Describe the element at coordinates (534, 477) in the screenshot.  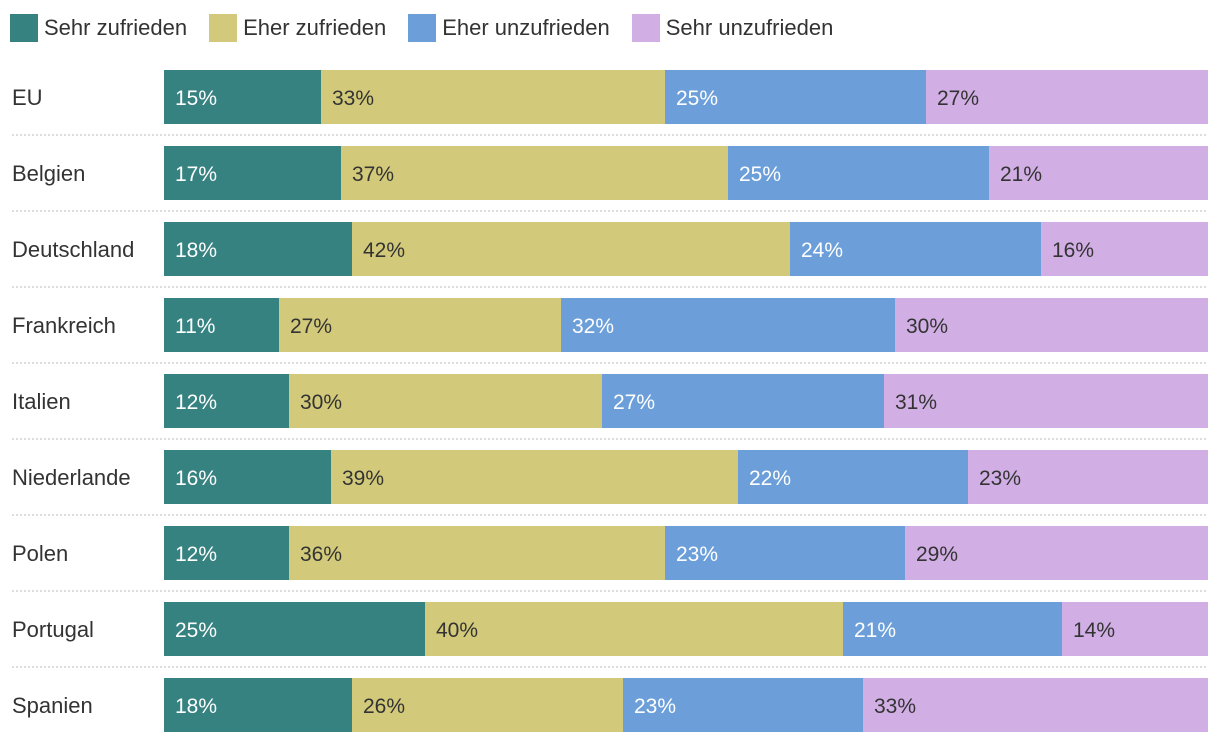
I see `bar-segment-niederlande-eher-zufrieden` at that location.